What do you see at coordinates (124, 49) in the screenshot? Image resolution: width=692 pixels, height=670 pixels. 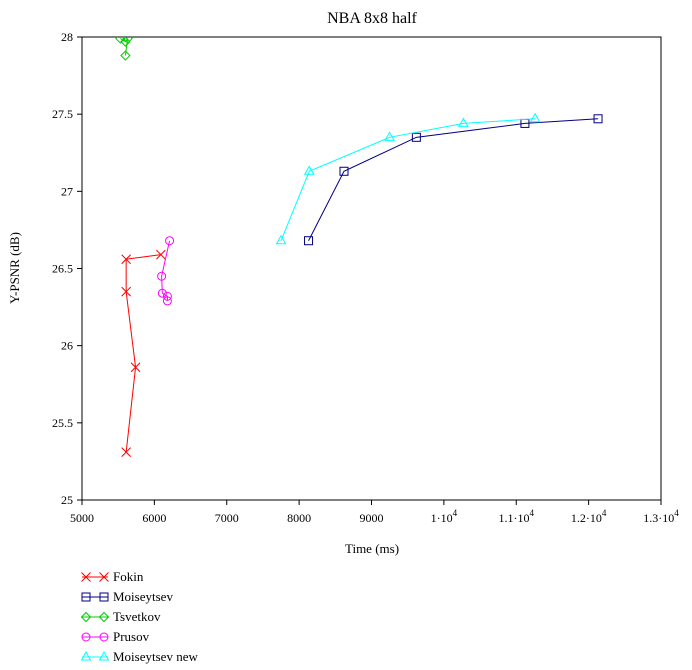 I see `series-tsvetkov` at bounding box center [124, 49].